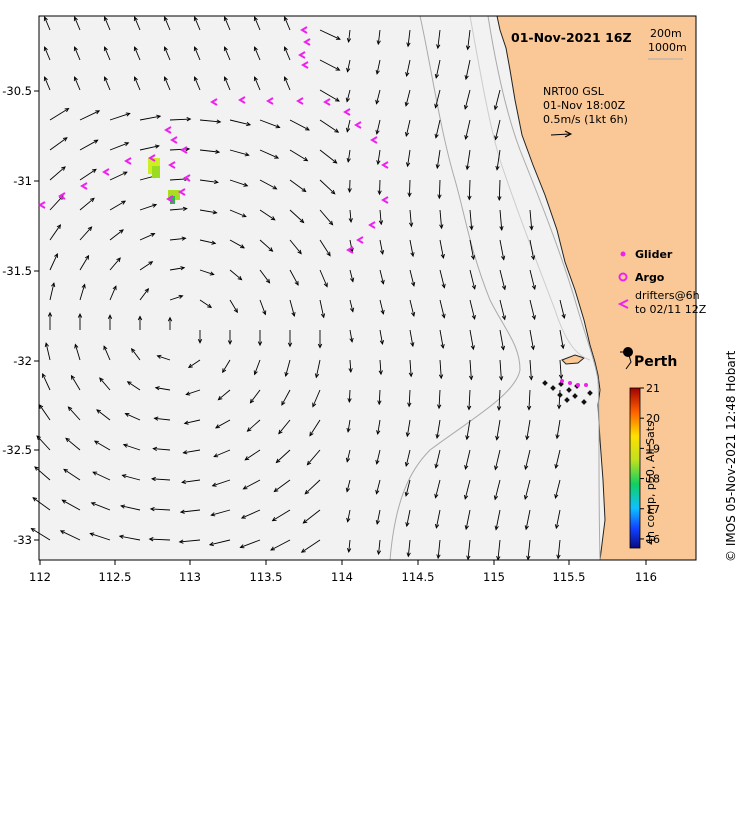  I want to click on glider-legend-label: Glider, so click(654, 254).